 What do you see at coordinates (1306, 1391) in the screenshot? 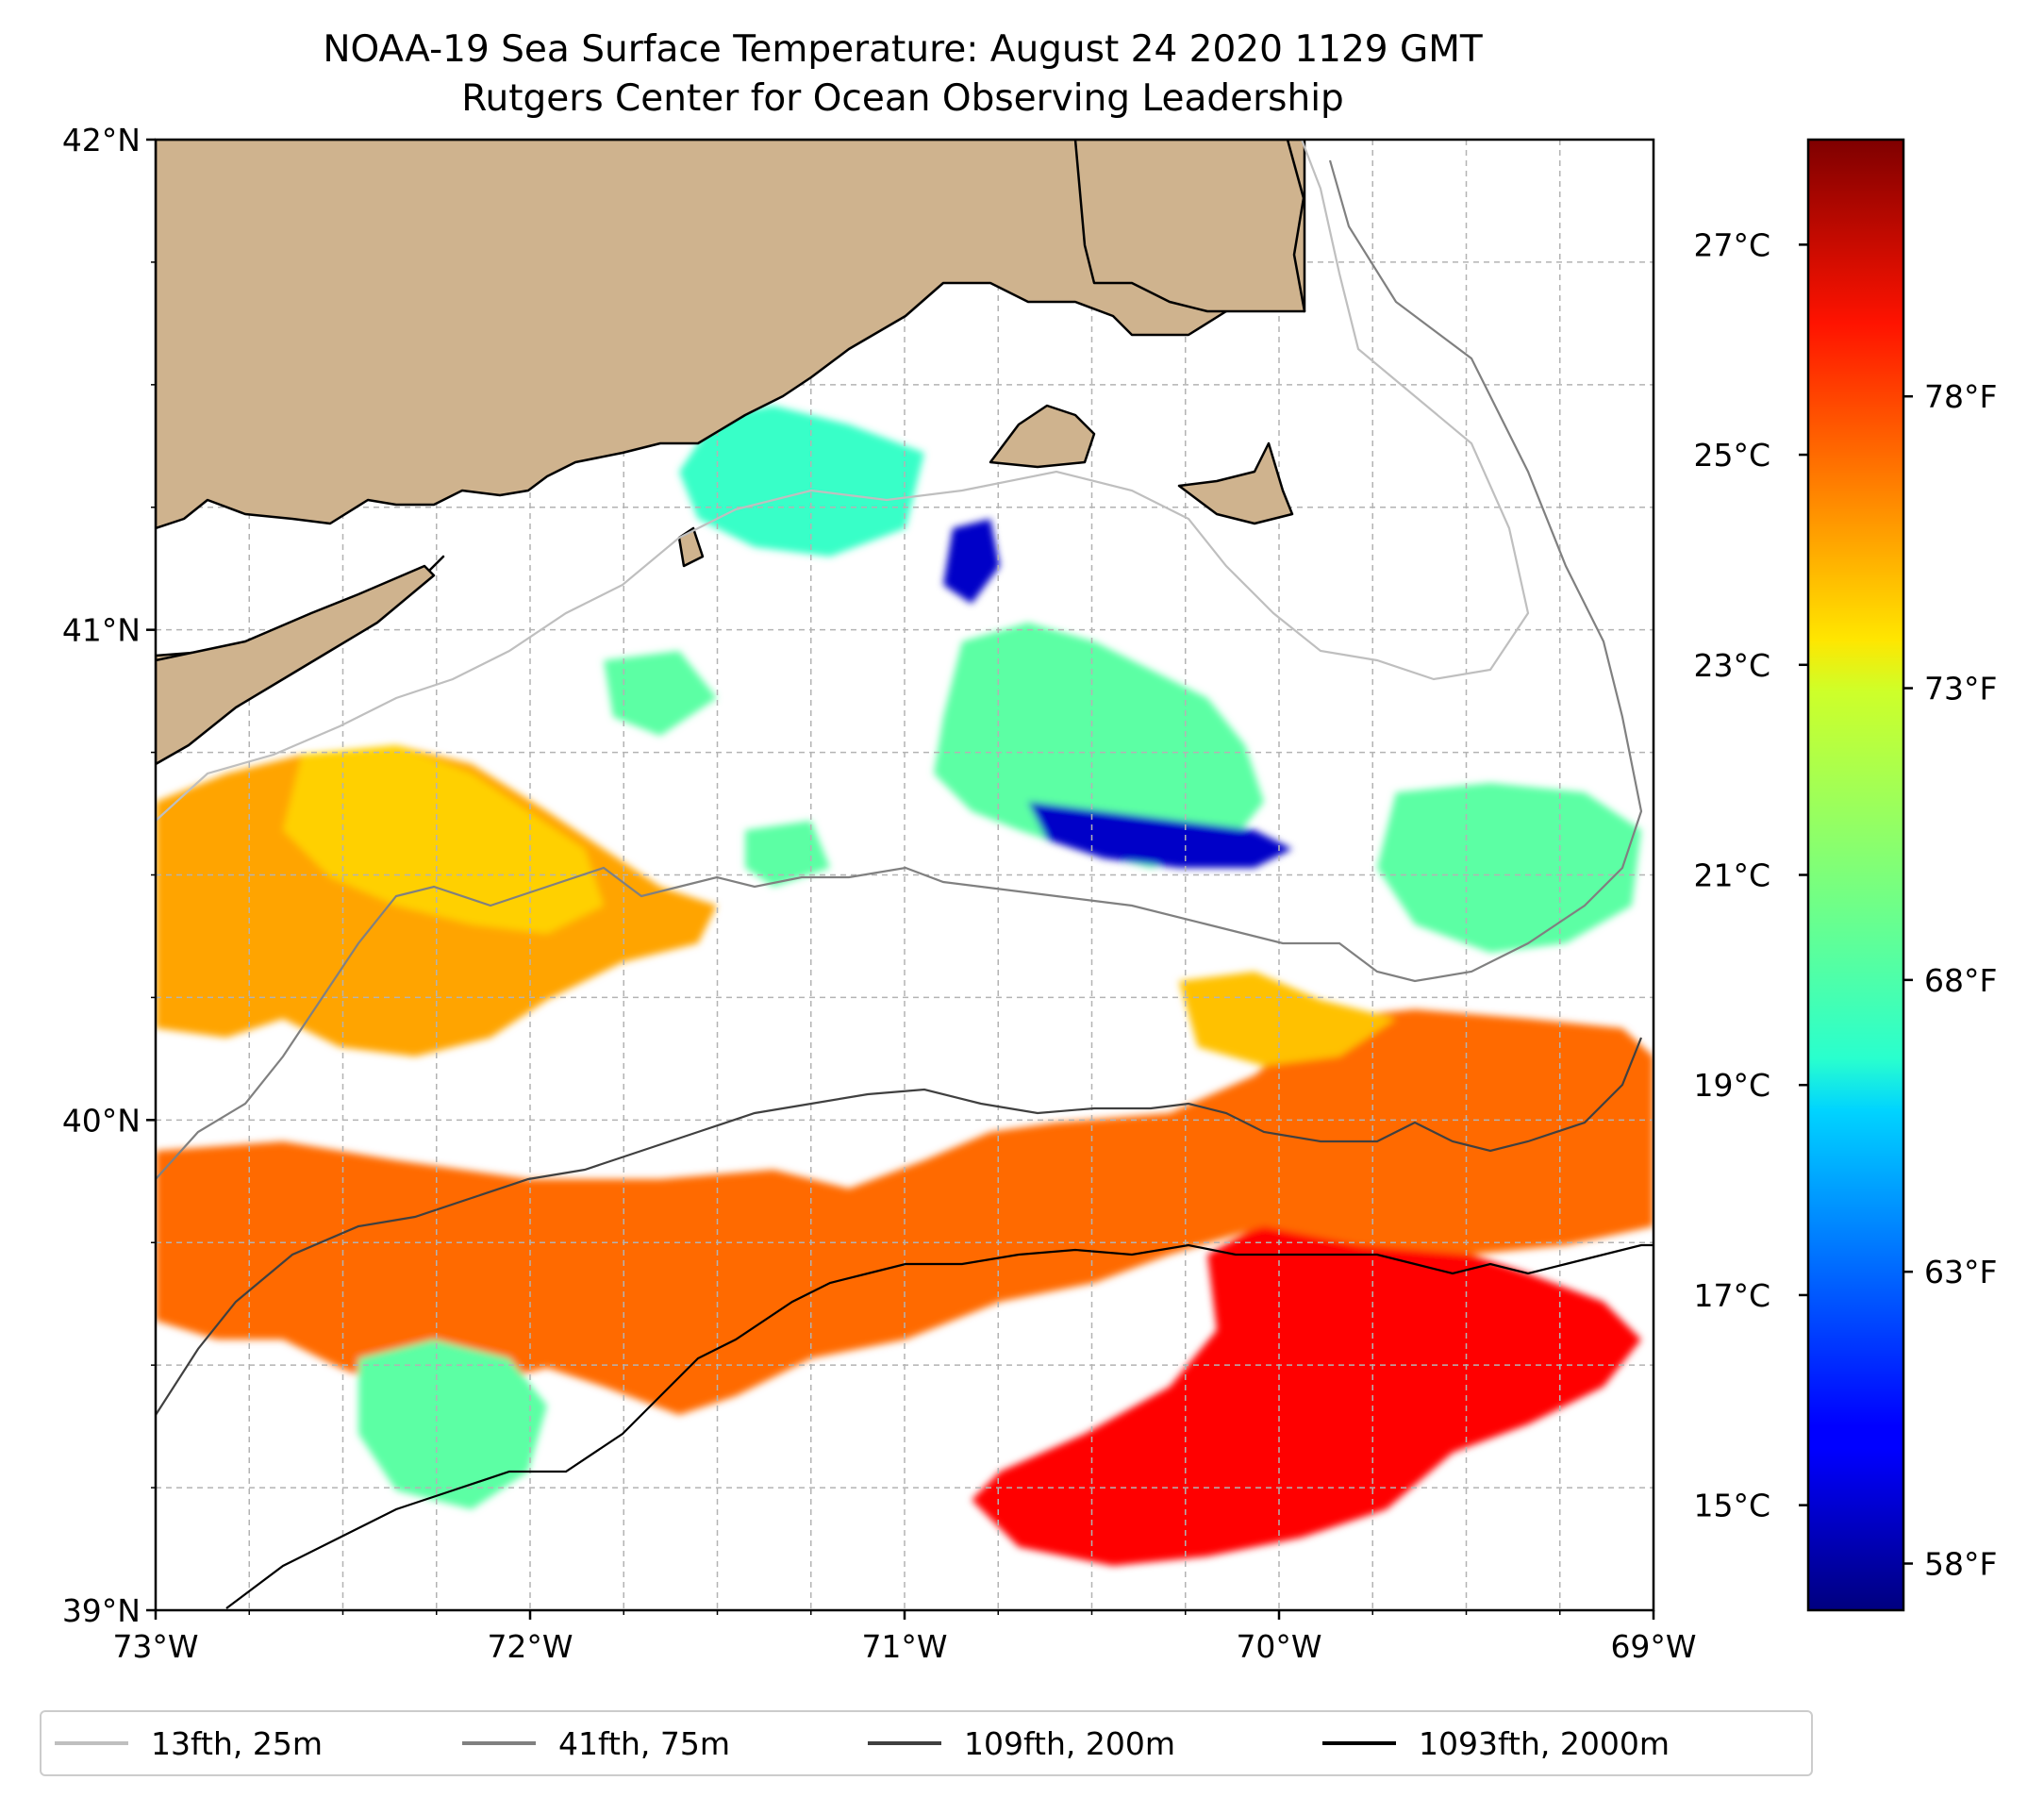
I see `sst-patch-southeast-warm-core` at bounding box center [1306, 1391].